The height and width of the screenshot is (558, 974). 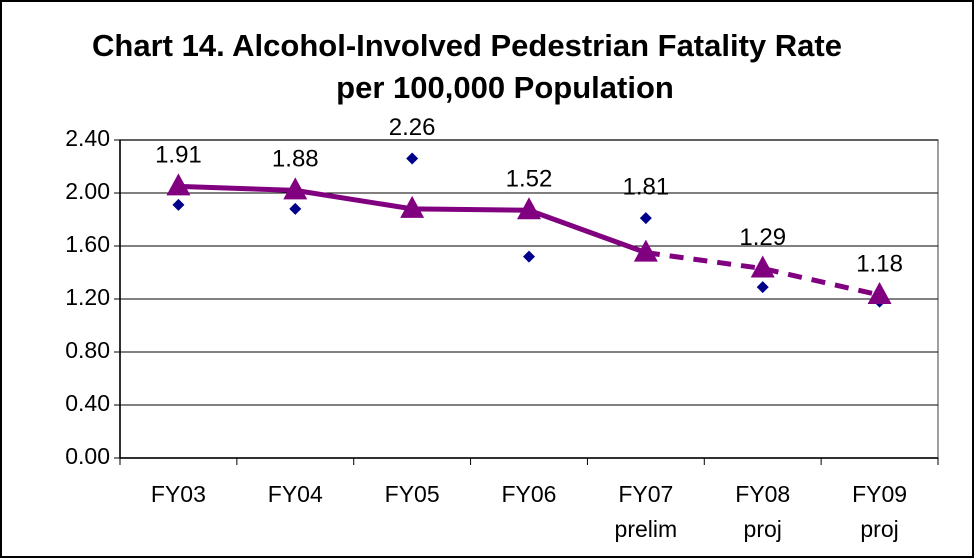 I want to click on line, so click(x=763, y=274).